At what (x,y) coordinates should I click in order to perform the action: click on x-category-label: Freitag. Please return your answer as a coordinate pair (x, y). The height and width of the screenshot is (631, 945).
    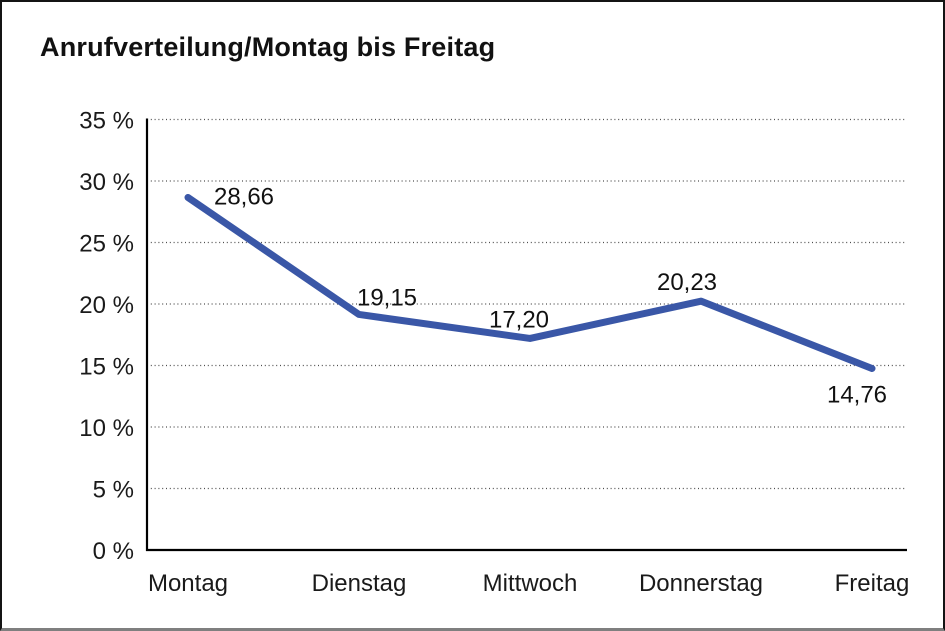
    Looking at the image, I should click on (872, 583).